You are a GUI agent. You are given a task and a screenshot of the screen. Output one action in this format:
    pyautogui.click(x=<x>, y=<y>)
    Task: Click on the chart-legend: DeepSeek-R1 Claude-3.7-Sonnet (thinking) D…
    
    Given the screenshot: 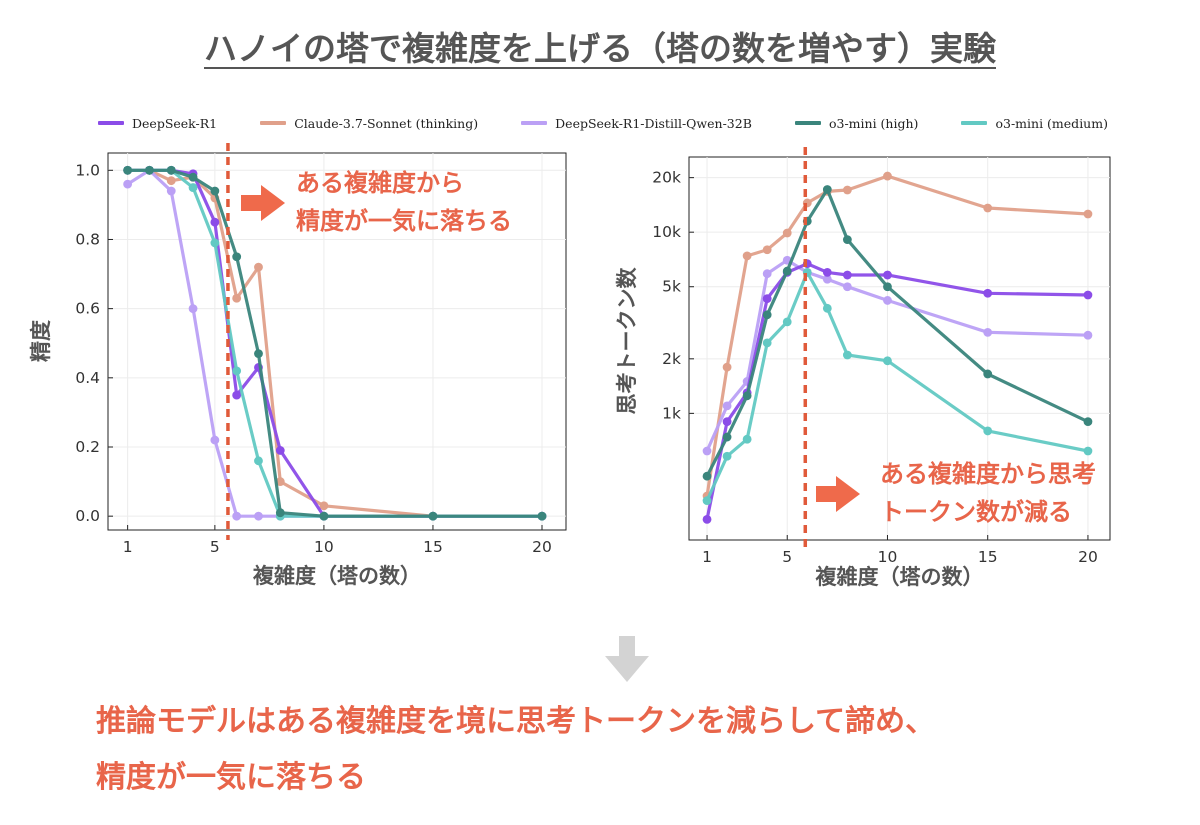 What is the action you would take?
    pyautogui.click(x=603, y=123)
    